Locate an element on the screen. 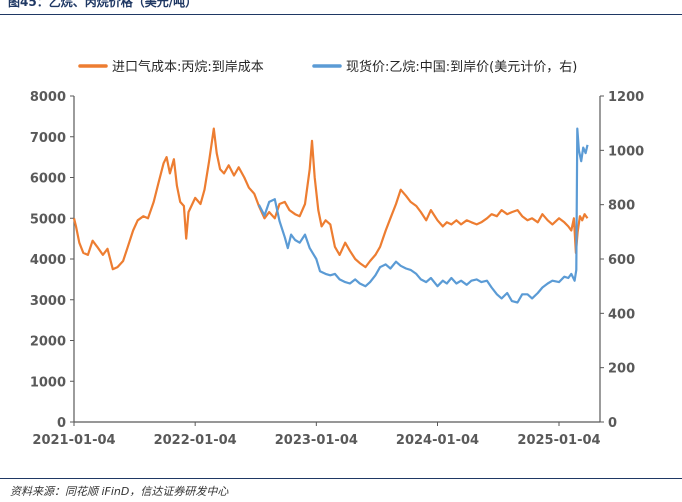 The image size is (682, 502). left-y-tick-label: 8000 is located at coordinates (48, 97).